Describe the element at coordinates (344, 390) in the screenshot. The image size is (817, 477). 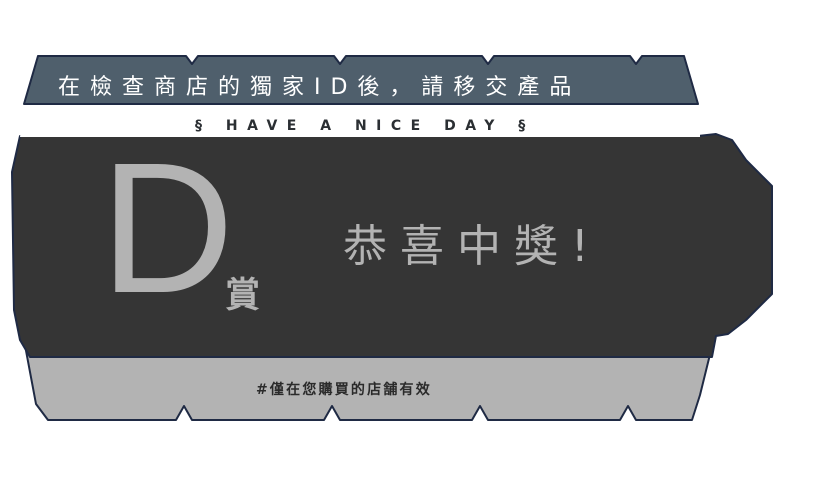
I see `footer-note: #僅在您購買的店舗有效` at that location.